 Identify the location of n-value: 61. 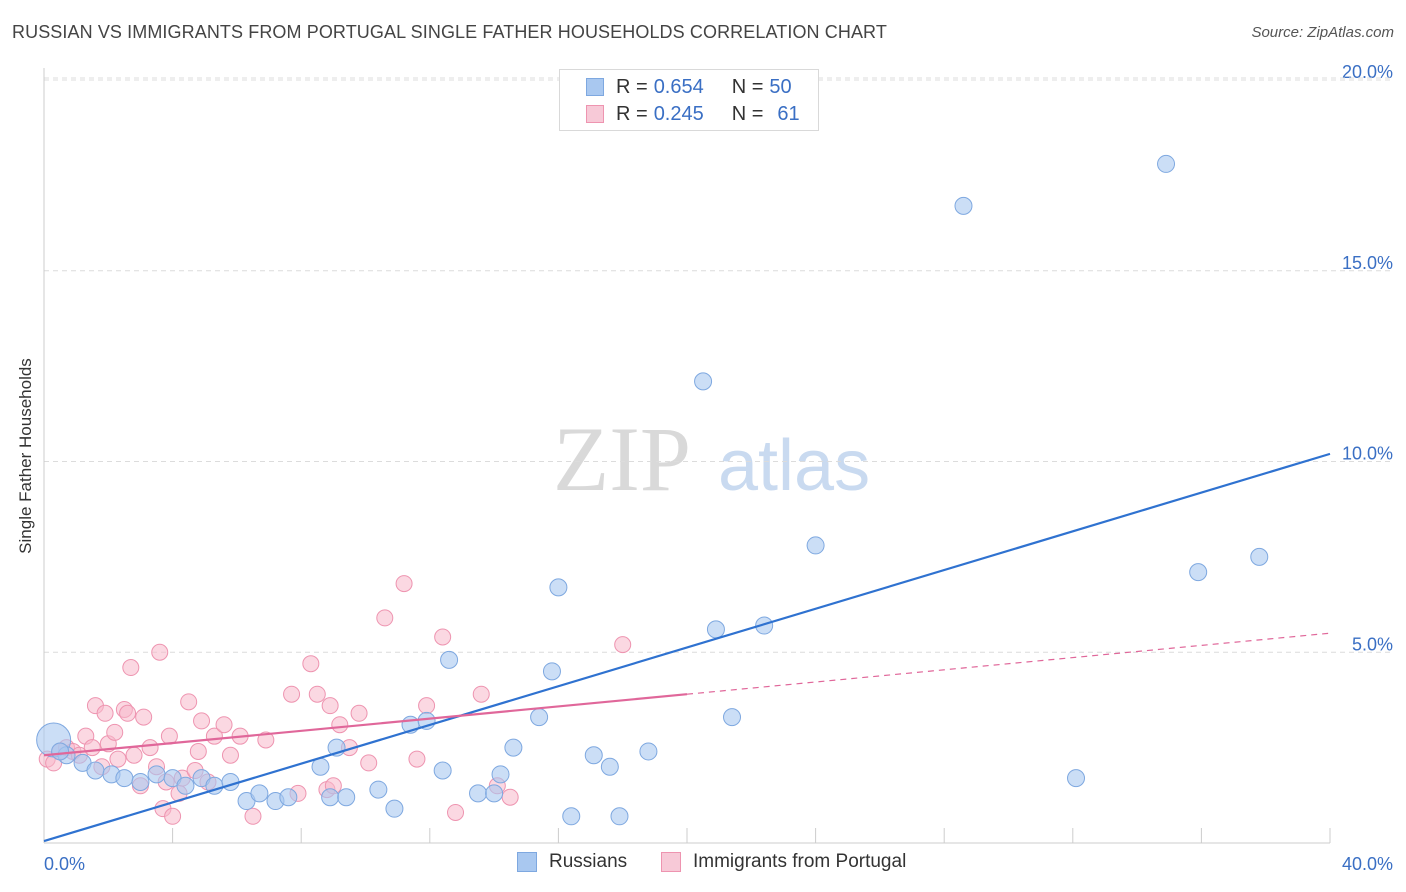
(788, 113).